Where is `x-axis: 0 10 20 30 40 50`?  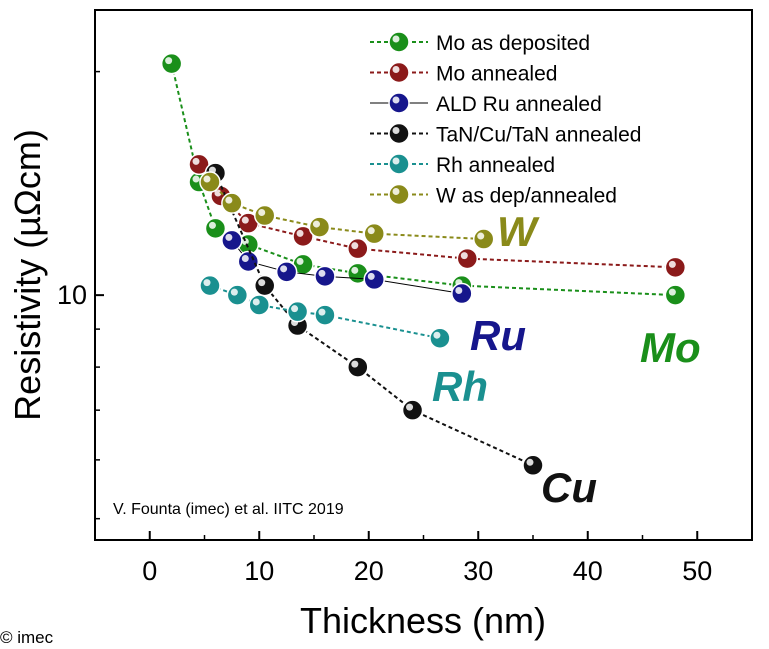 x-axis: 0 10 20 30 40 50 is located at coordinates (427, 558).